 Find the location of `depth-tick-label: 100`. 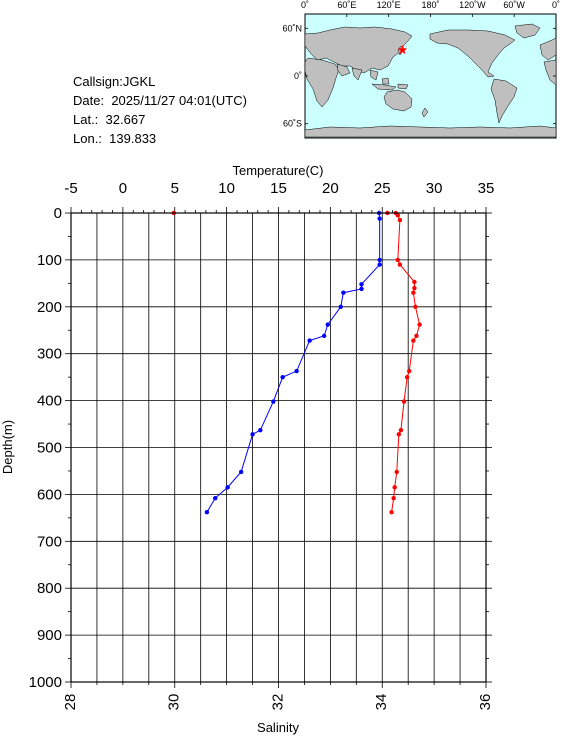

depth-tick-label: 100 is located at coordinates (49, 260).